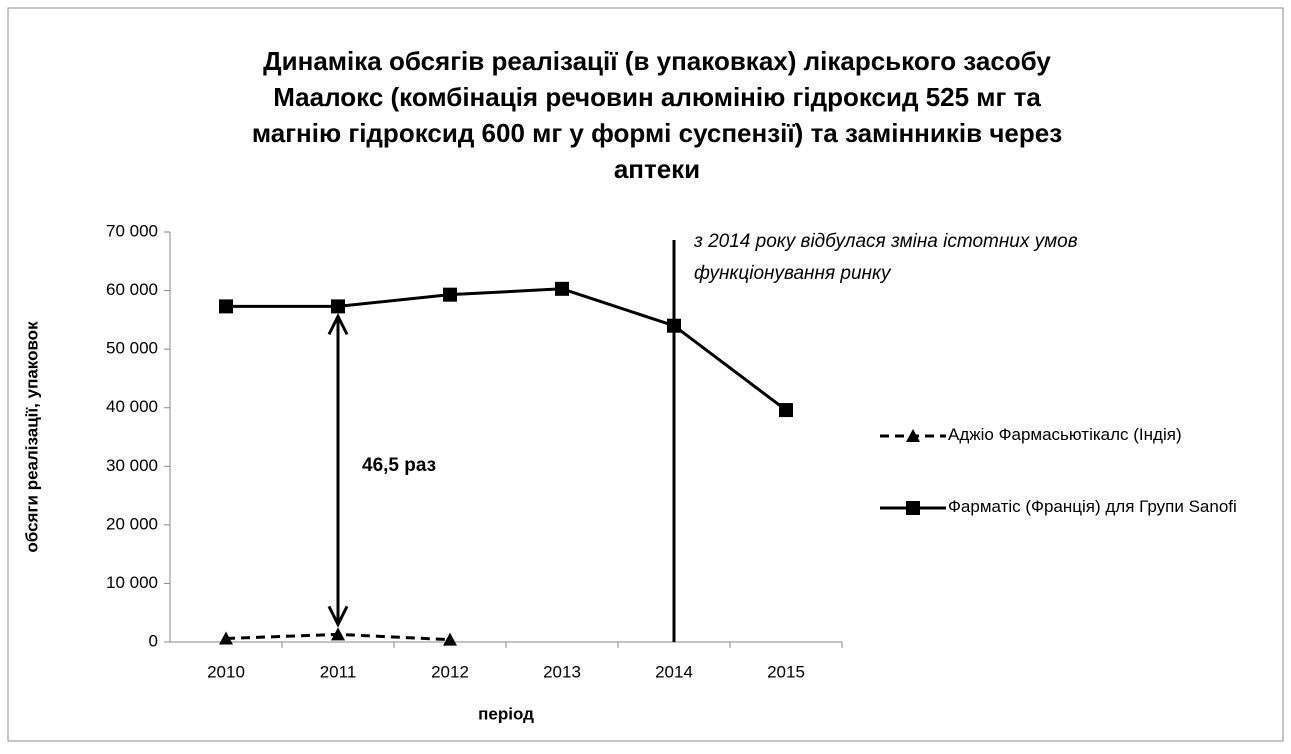 The image size is (1291, 754). Describe the element at coordinates (562, 671) in the screenshot. I see `x-tick-label: 2013` at that location.